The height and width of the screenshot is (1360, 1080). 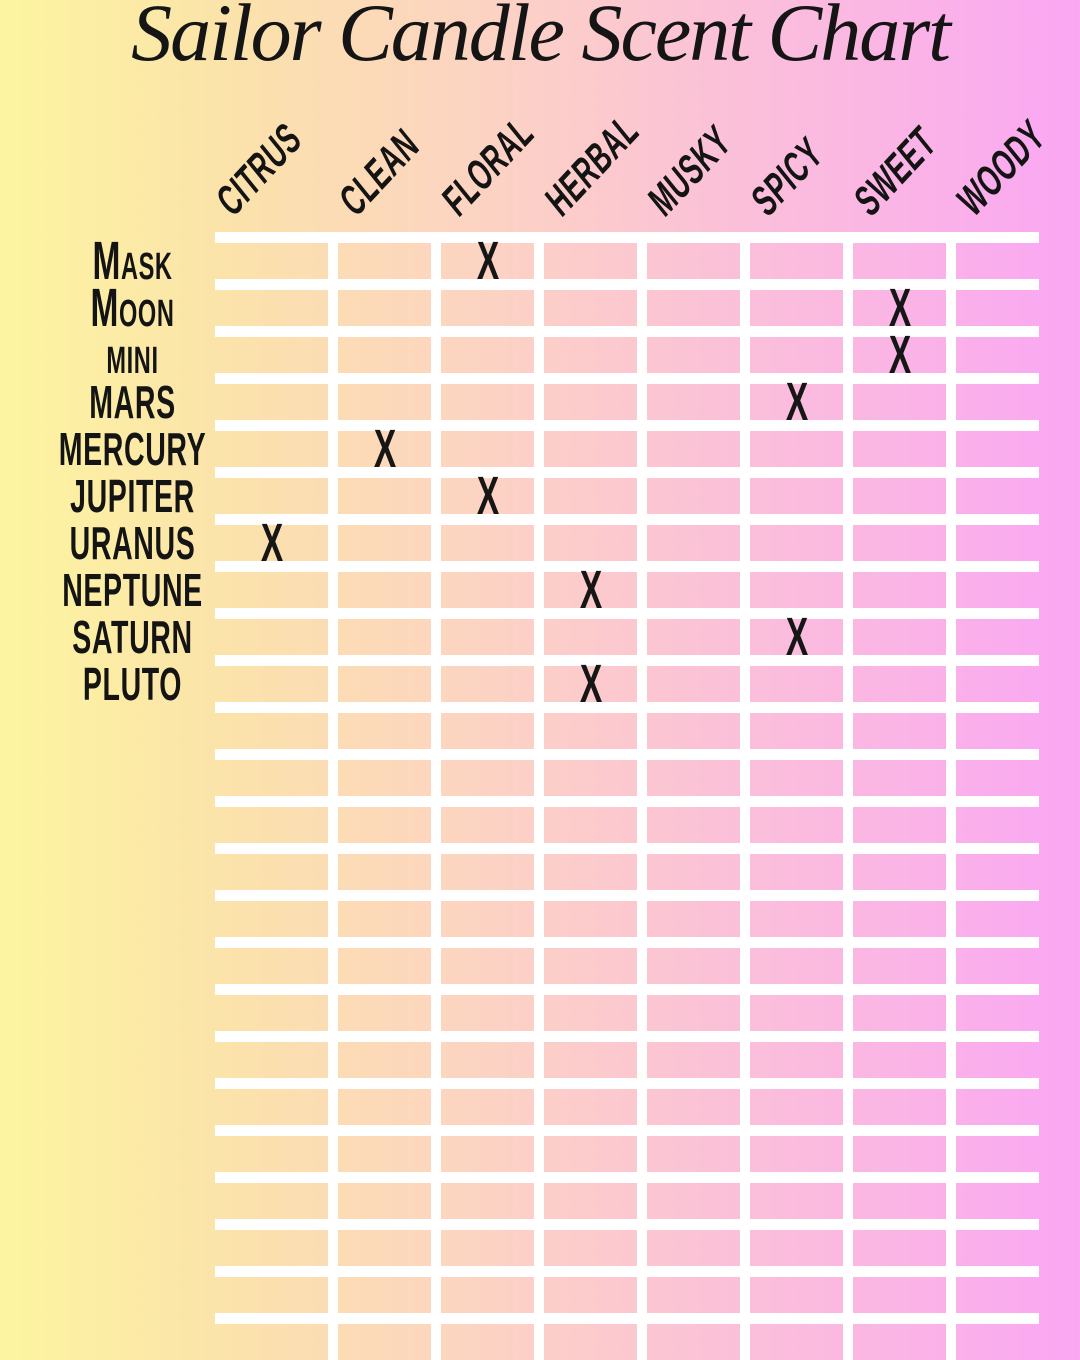 I want to click on row-label-mask: Mask, so click(x=132, y=261).